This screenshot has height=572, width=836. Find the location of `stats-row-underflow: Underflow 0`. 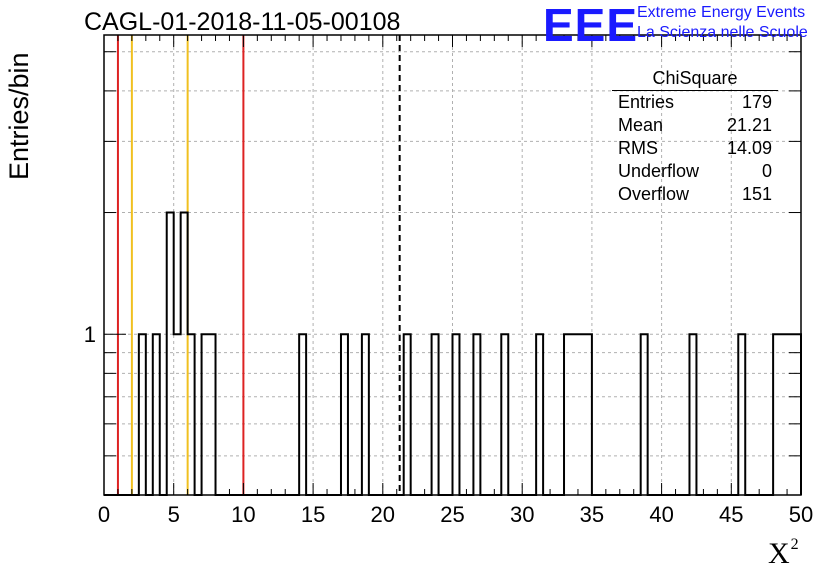

stats-row-underflow: Underflow 0 is located at coordinates (695, 171).